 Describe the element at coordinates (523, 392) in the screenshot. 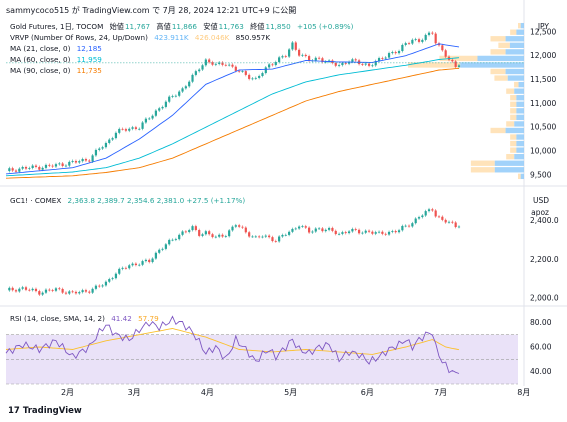

I see `x-axis-tick-label: 8月` at that location.